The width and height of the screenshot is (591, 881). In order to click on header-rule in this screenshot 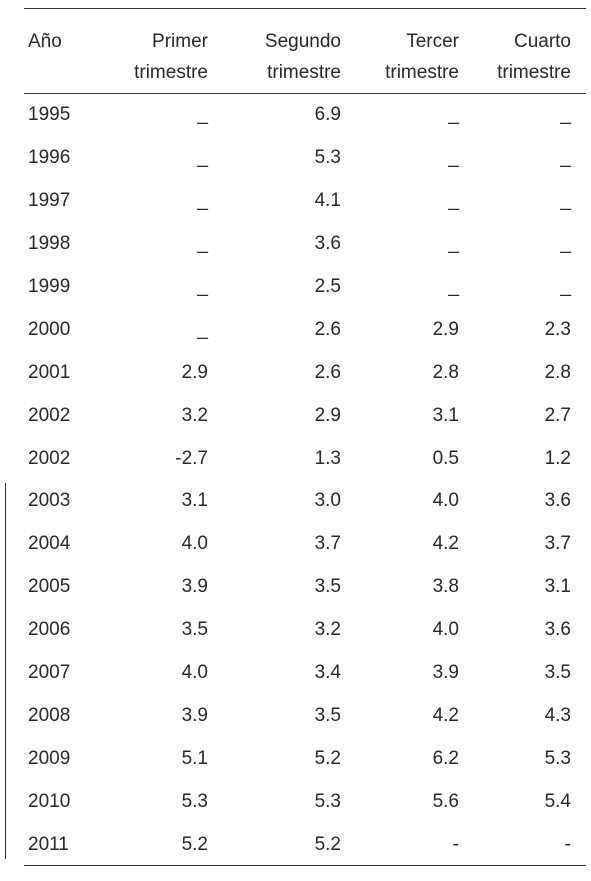, I will do `click(305, 93)`.